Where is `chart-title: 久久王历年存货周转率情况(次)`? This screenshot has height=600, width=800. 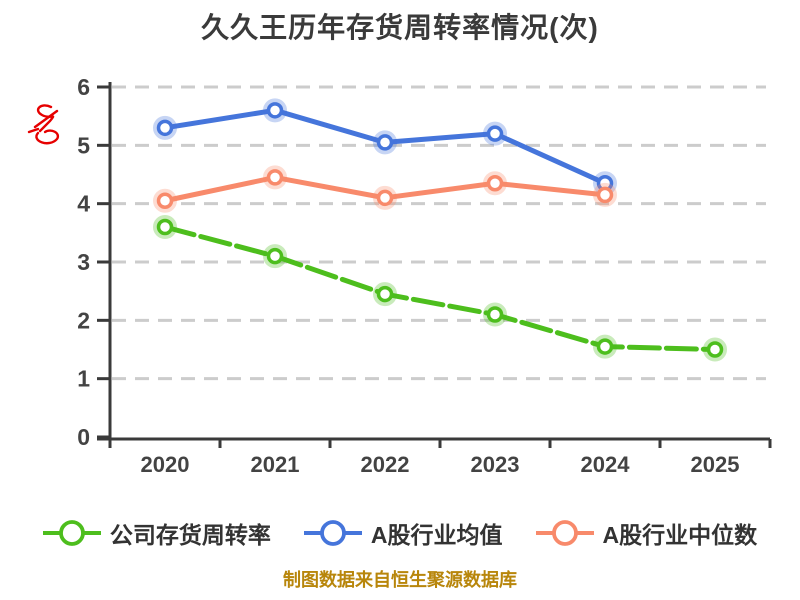 chart-title: 久久王历年存货周转率情况(次) is located at coordinates (400, 27).